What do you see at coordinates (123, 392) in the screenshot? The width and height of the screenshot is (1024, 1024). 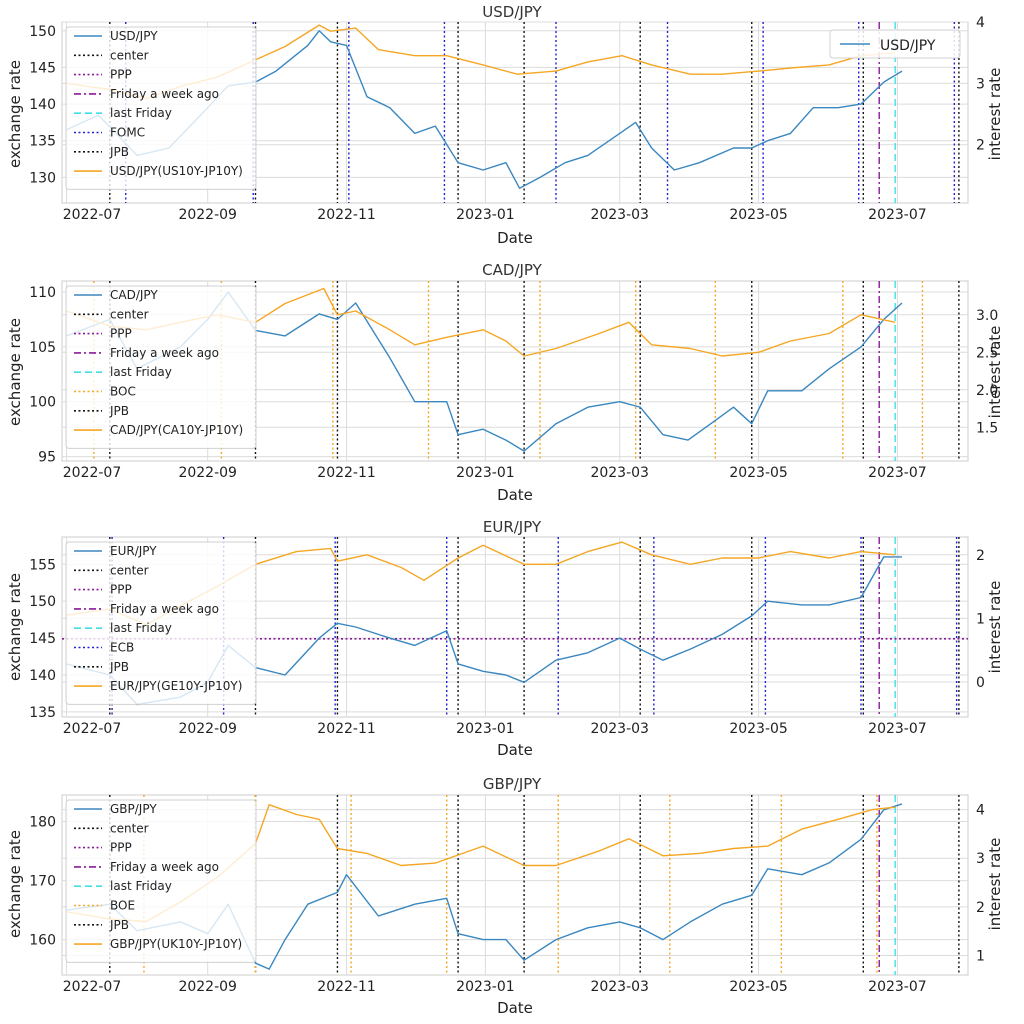 I see `legend-label: BOC` at bounding box center [123, 392].